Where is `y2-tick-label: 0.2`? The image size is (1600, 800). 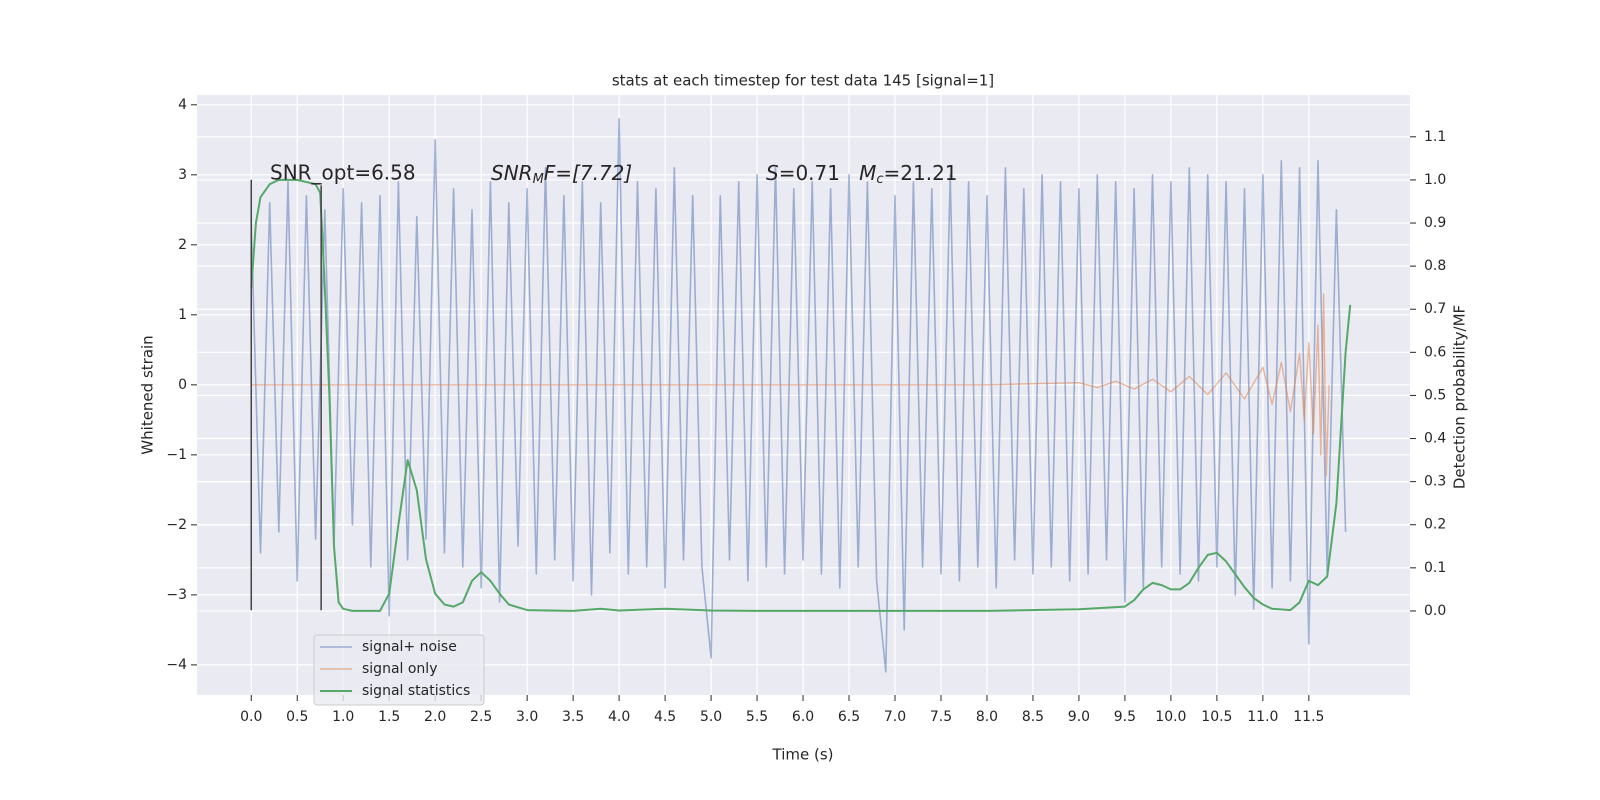 y2-tick-label: 0.2 is located at coordinates (1435, 525).